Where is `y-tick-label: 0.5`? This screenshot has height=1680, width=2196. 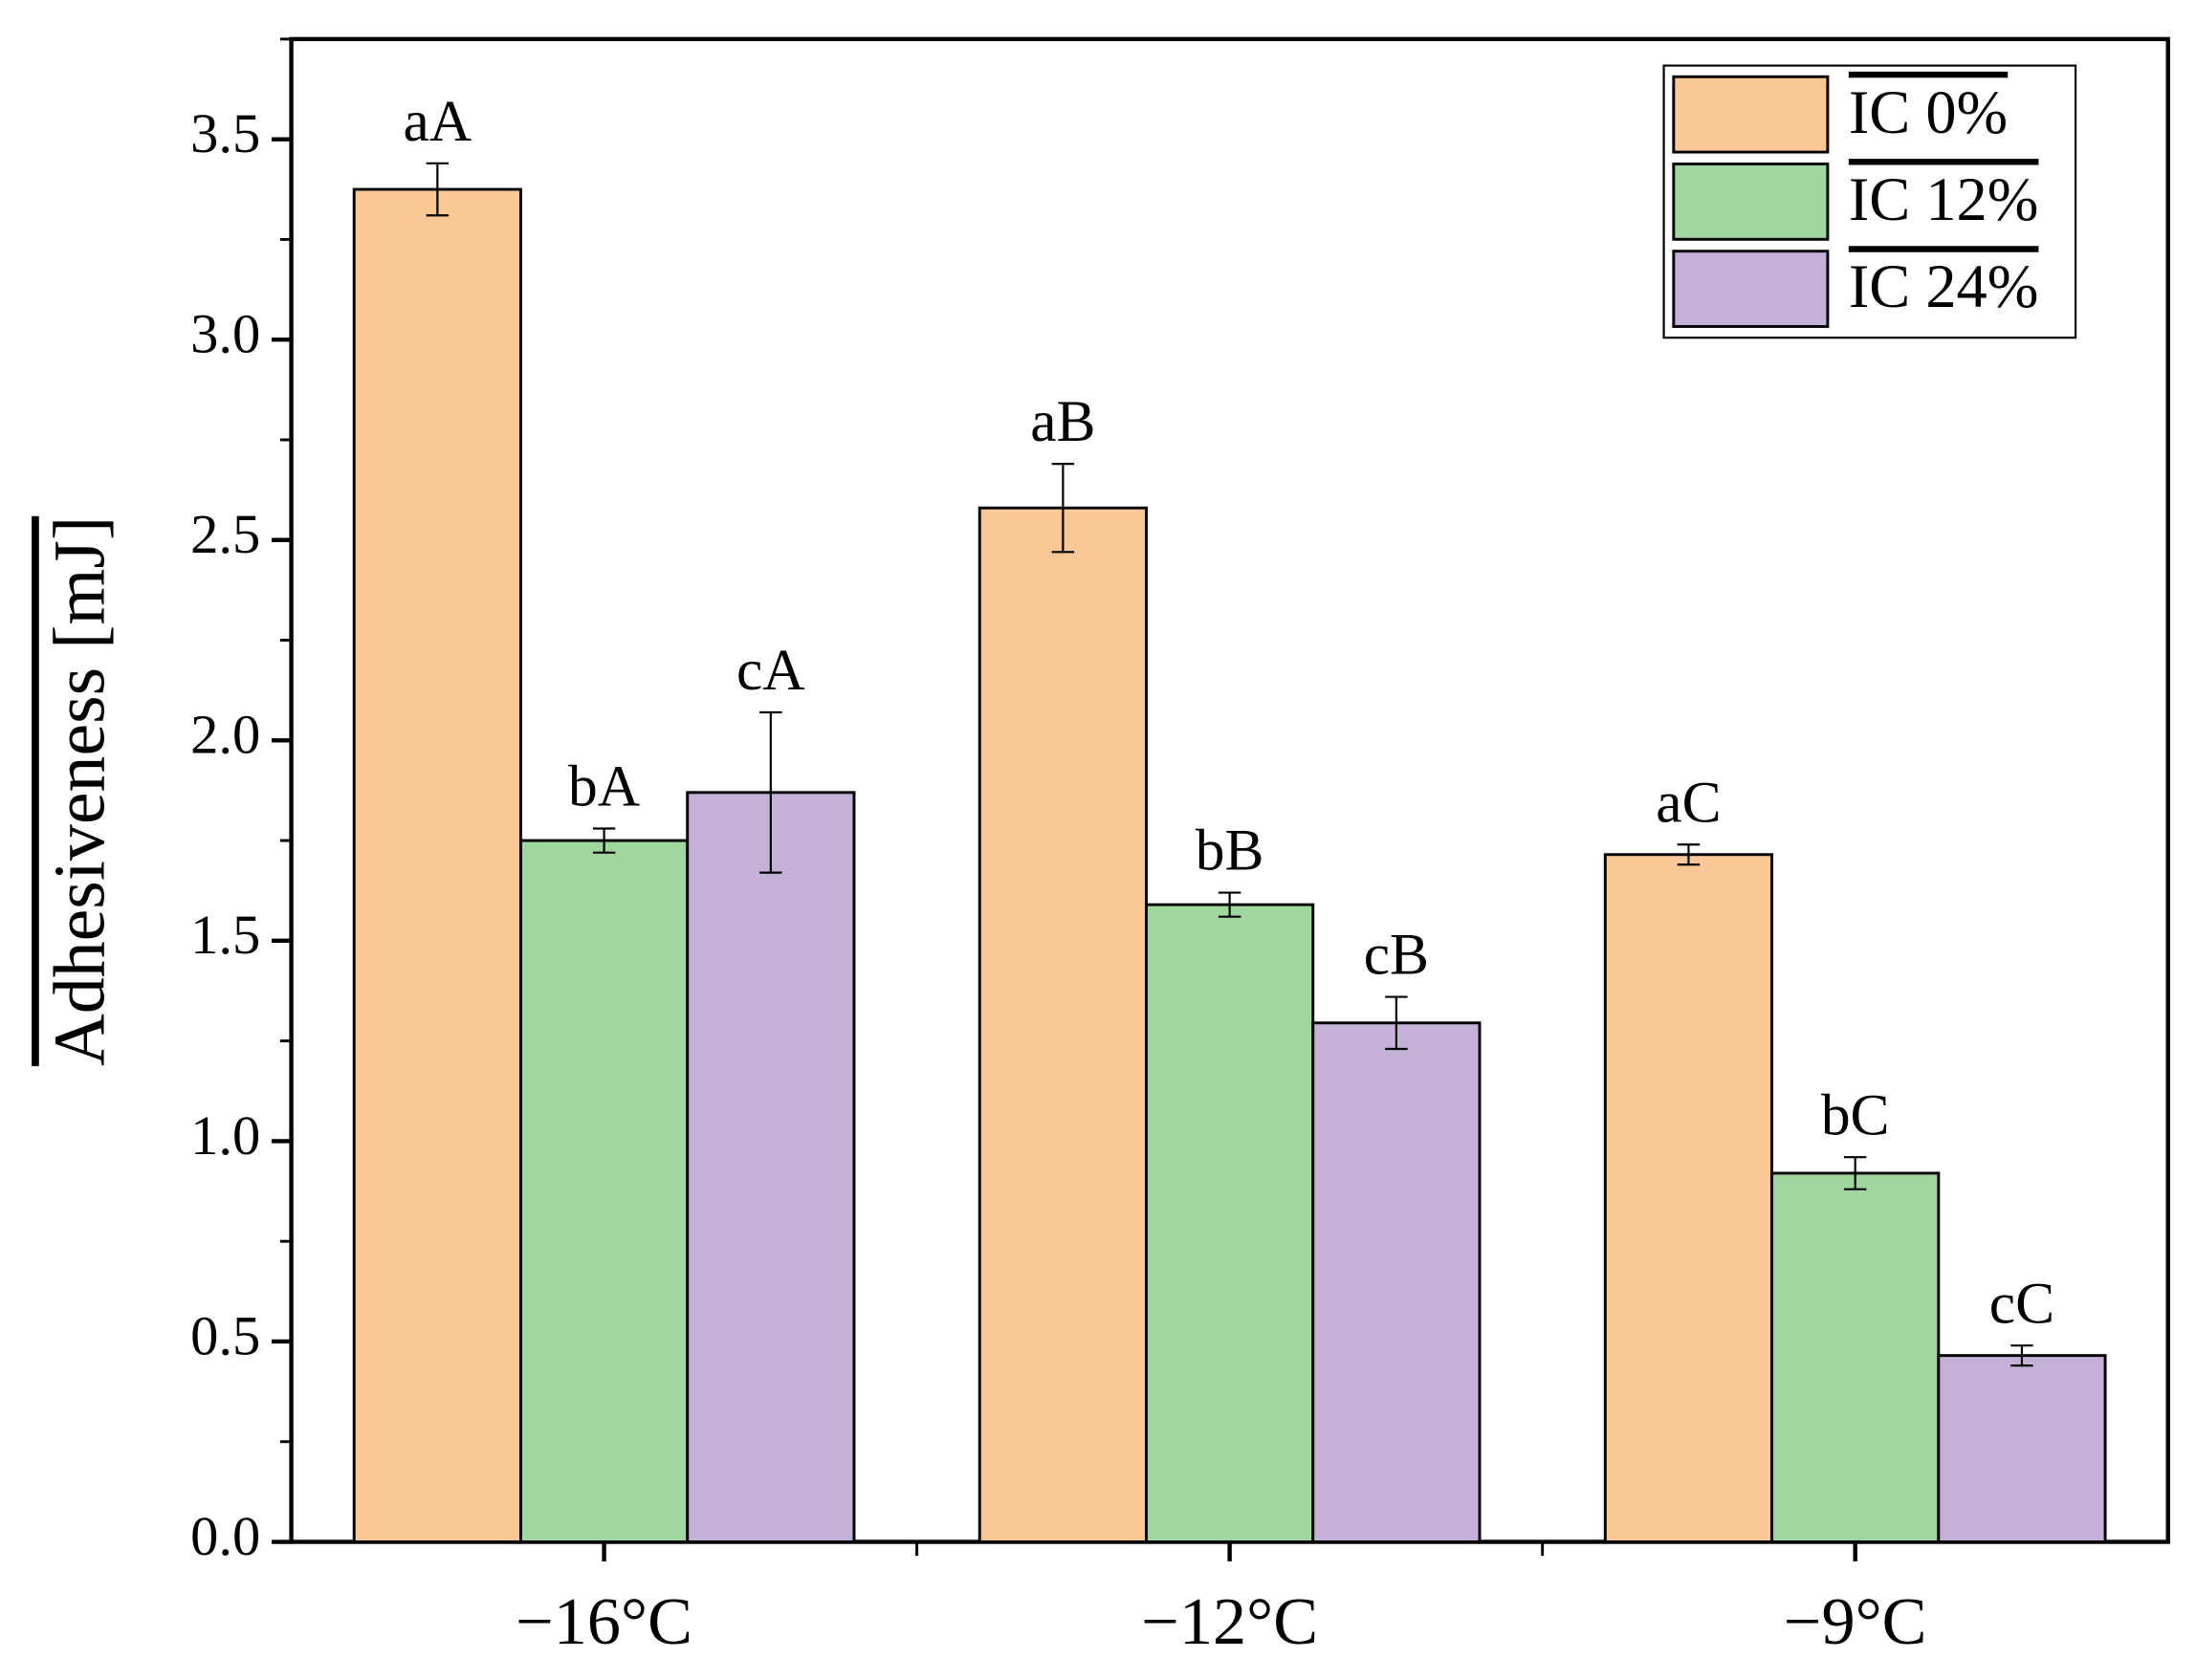 y-tick-label: 0.5 is located at coordinates (225, 1335).